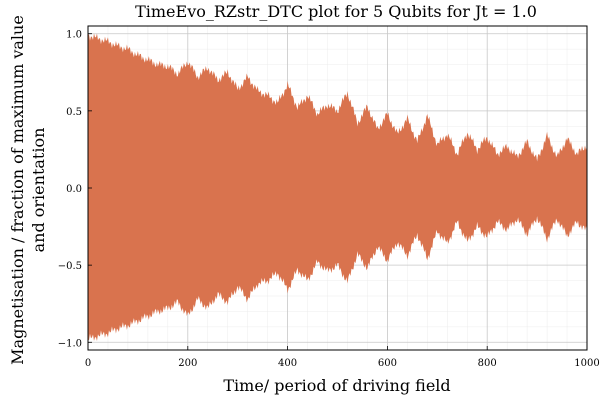  What do you see at coordinates (487, 363) in the screenshot?
I see `x-tick-label: 800` at bounding box center [487, 363].